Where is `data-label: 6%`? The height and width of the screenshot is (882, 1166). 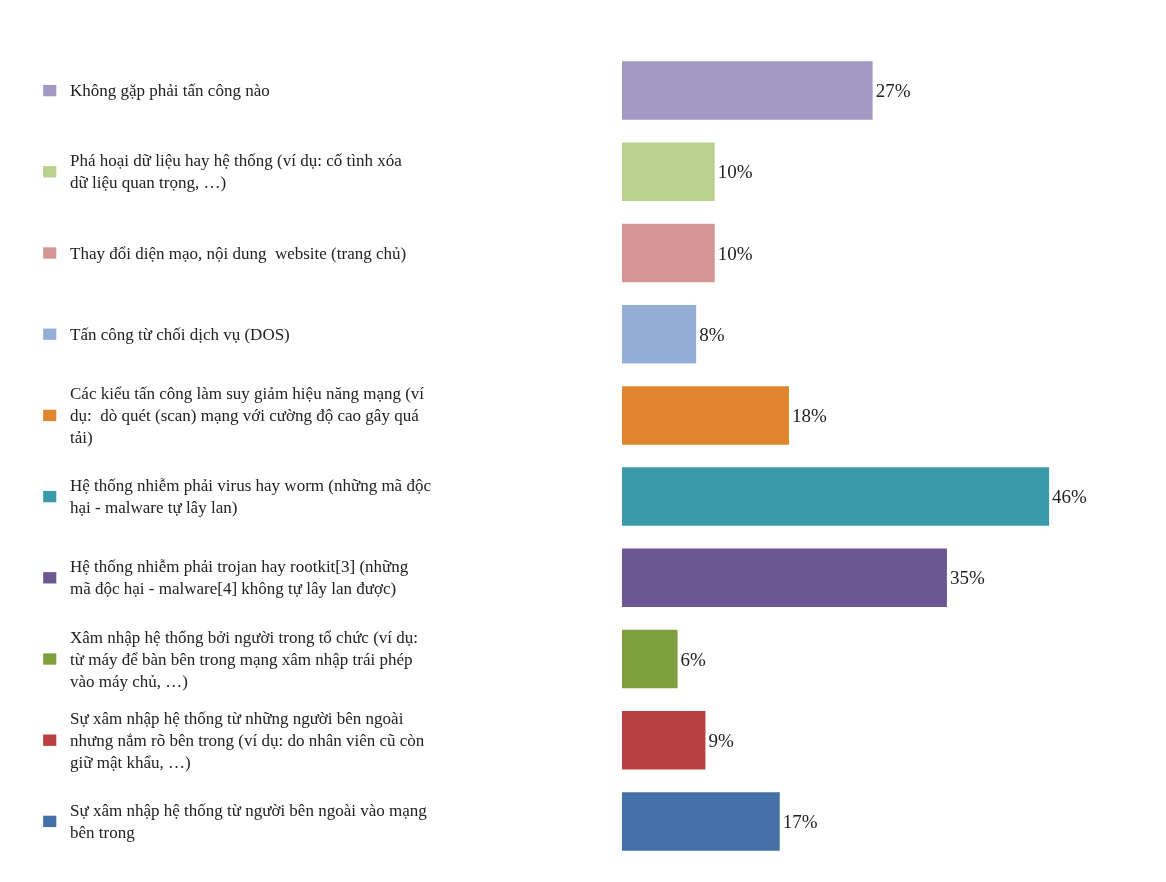
data-label: 6% is located at coordinates (693, 659).